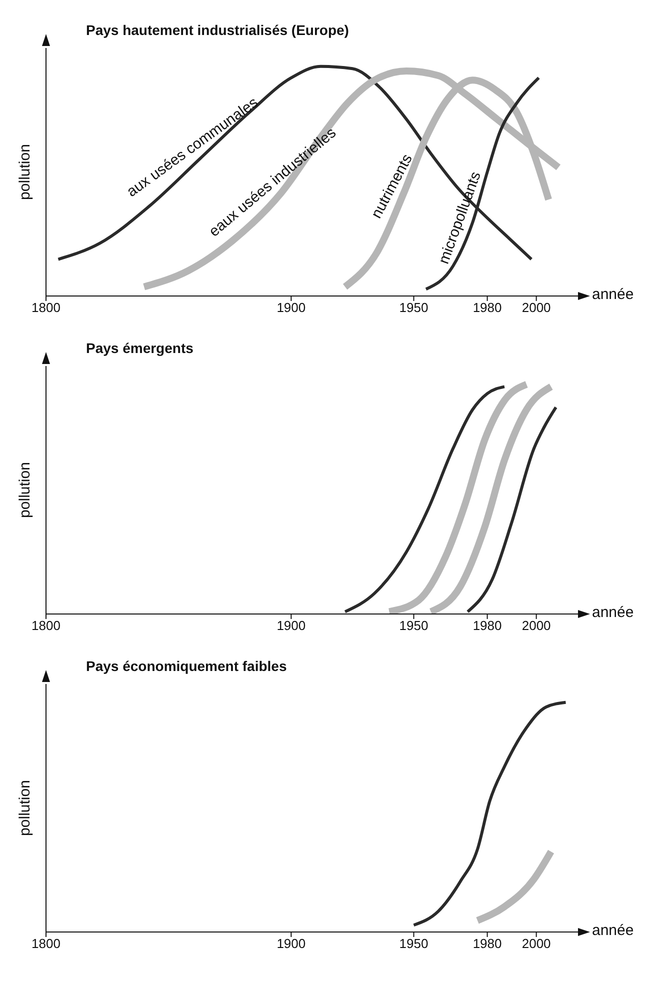 The image size is (656, 988). Describe the element at coordinates (140, 348) in the screenshot. I see `chart-title: Pays émergents` at that location.